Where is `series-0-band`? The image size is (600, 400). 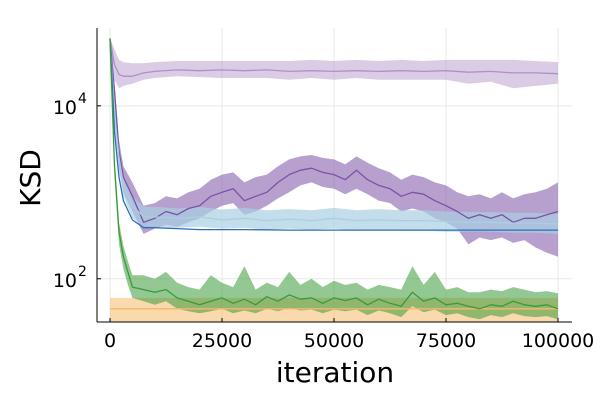 series-0-band is located at coordinates (334, 63).